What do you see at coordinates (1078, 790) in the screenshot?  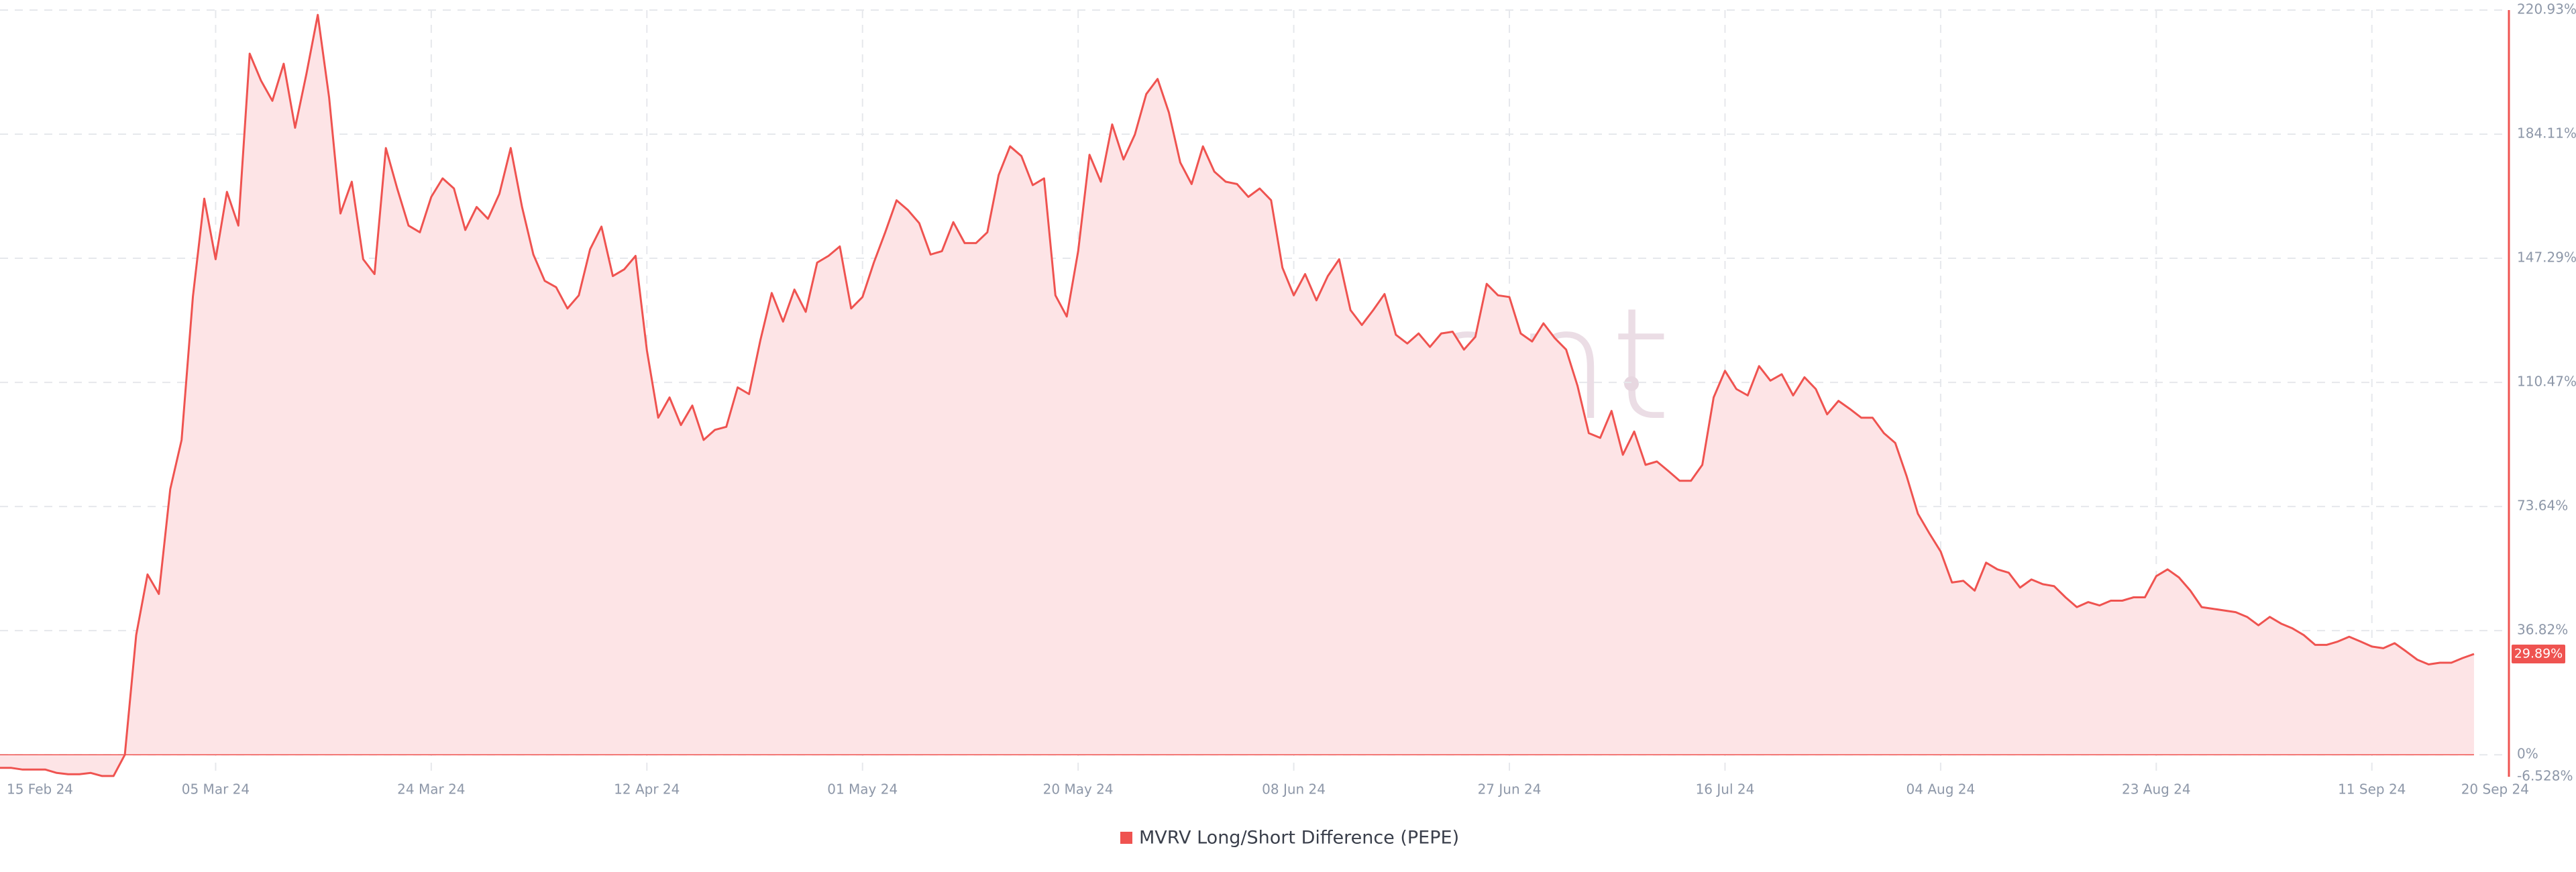 I see `x-tick-label: 20 May 24` at bounding box center [1078, 790].